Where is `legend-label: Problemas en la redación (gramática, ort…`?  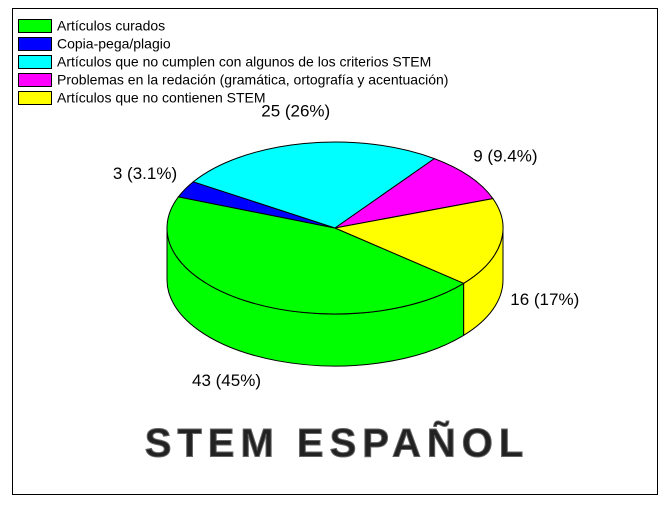 legend-label: Problemas en la redación (gramática, ort… is located at coordinates (252, 80).